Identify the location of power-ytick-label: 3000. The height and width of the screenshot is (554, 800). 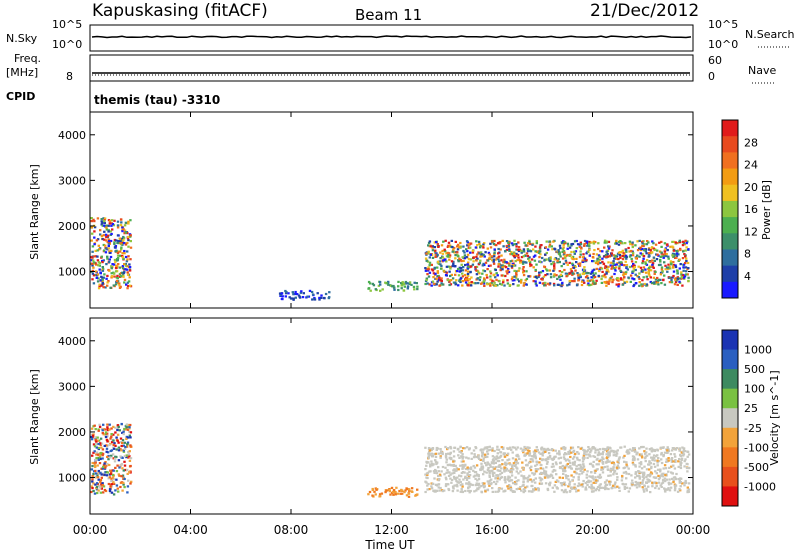
(72, 180).